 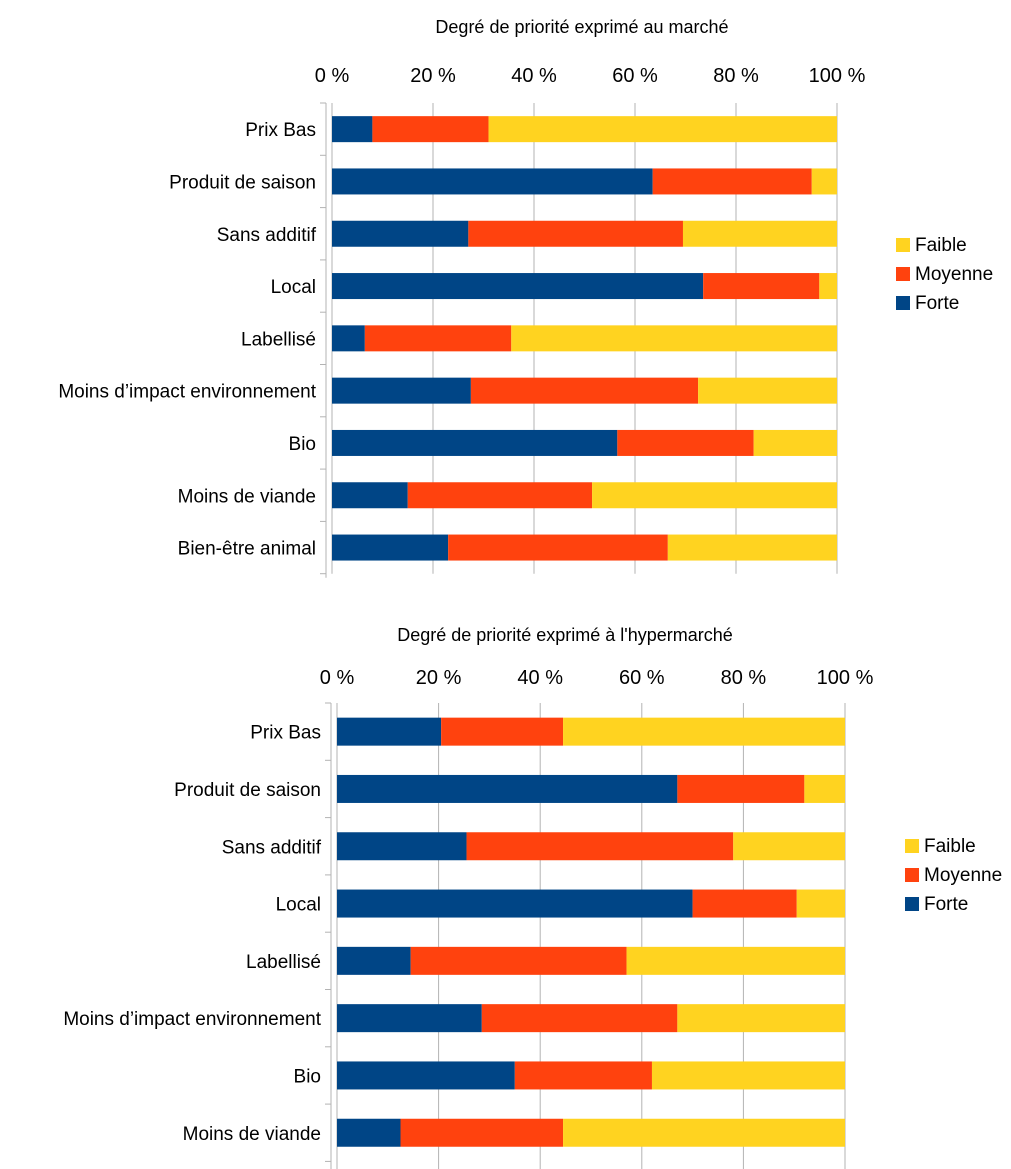 I want to click on category-label: Bien-être animal, so click(x=247, y=549).